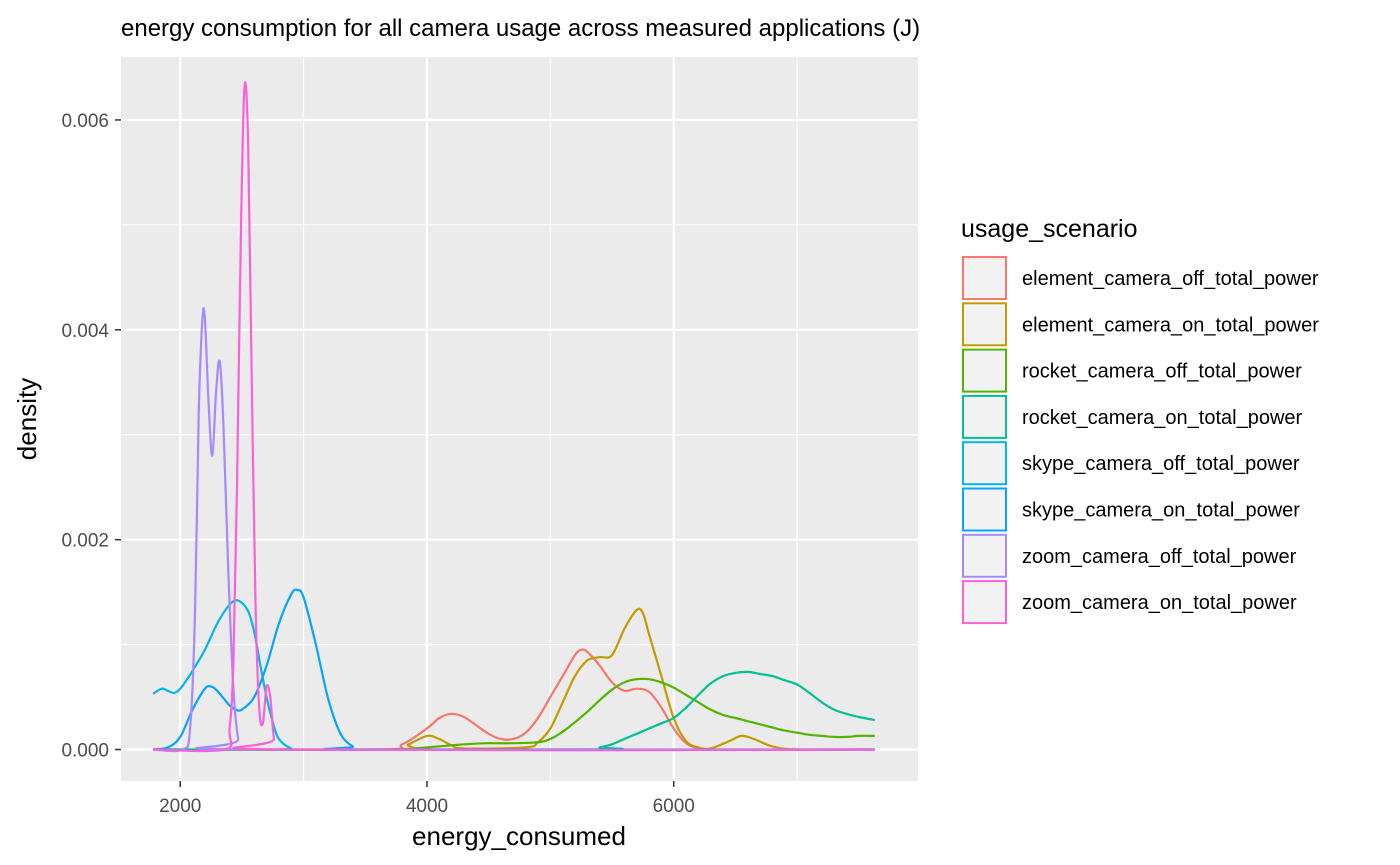 Image resolution: width=1400 pixels, height=865 pixels. Describe the element at coordinates (674, 806) in the screenshot. I see `x-tick-label: 6000` at that location.